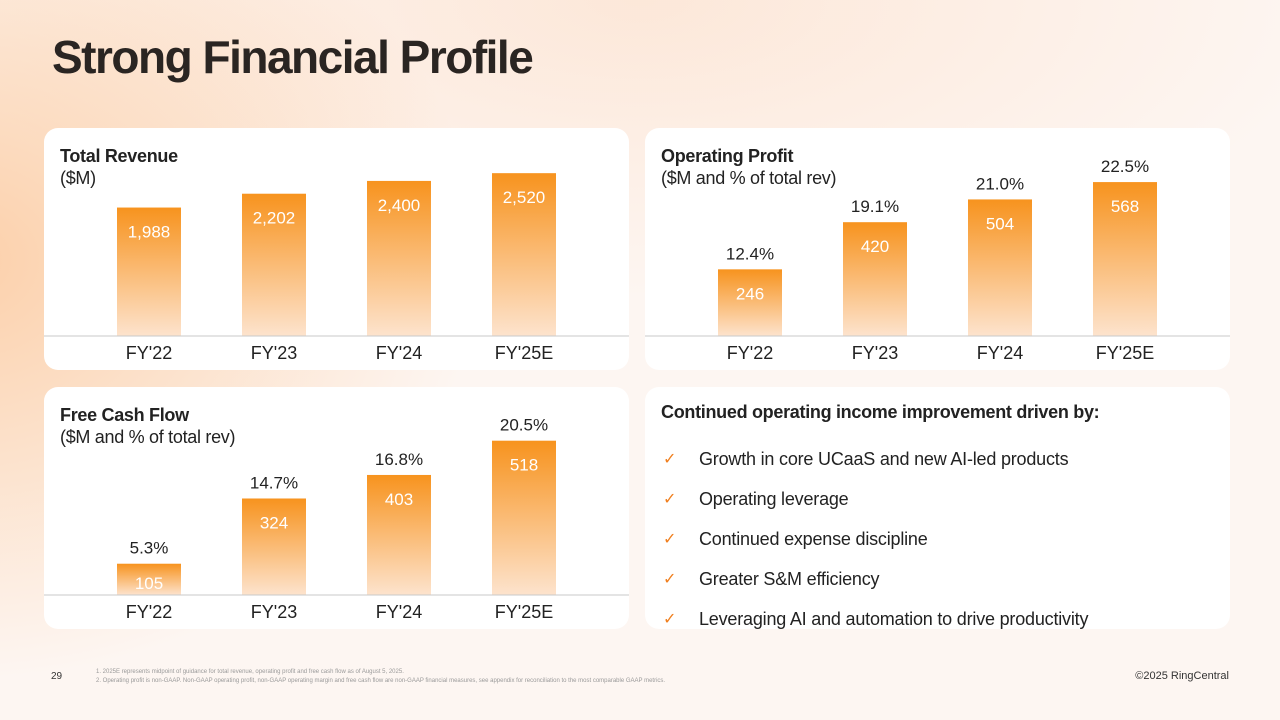 This screenshot has width=1280, height=720. I want to click on percent-label: 20.5%, so click(524, 425).